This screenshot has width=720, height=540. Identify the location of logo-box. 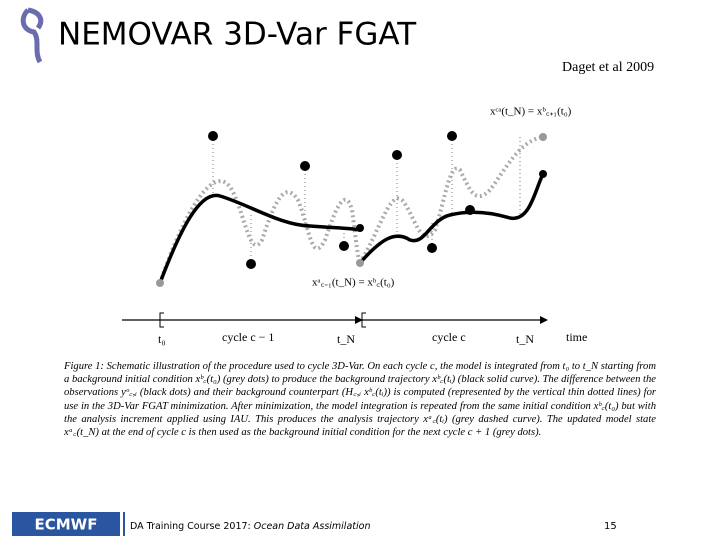
(66, 524).